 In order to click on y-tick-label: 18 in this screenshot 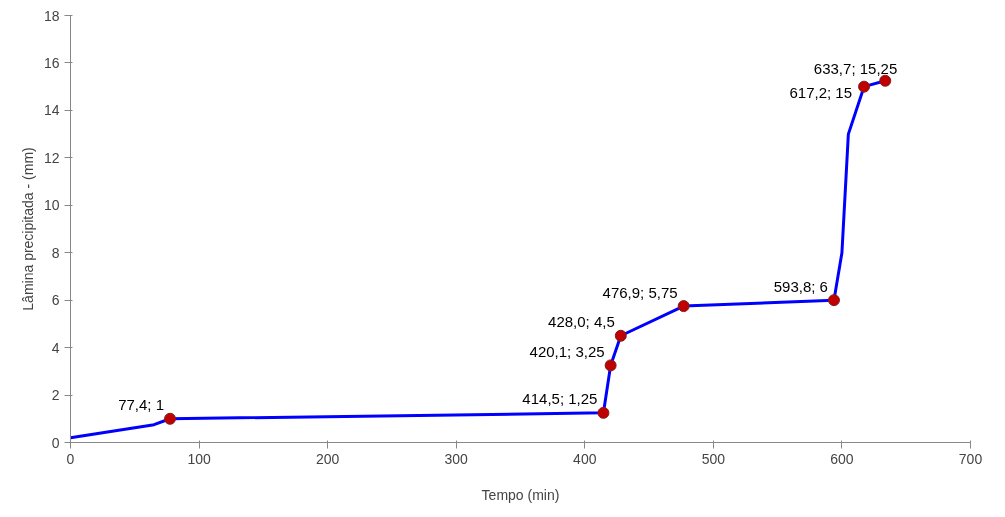, I will do `click(51, 15)`.